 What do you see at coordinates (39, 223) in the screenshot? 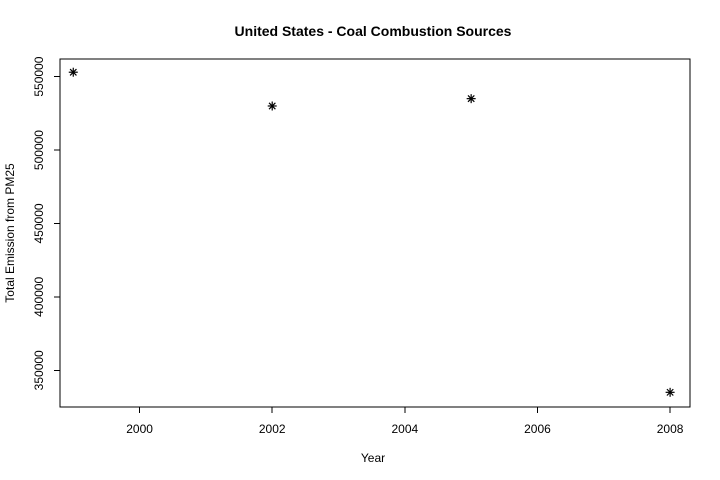
I see `y-tick-label: 450000` at bounding box center [39, 223].